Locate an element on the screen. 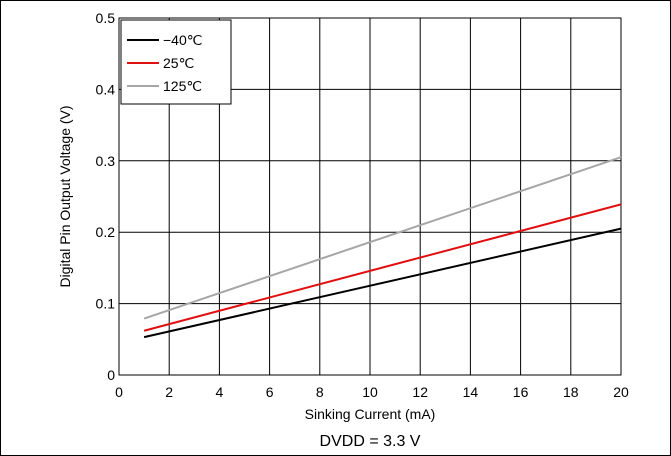  legend: −40℃ 25℃ 125℃ is located at coordinates (176, 62).